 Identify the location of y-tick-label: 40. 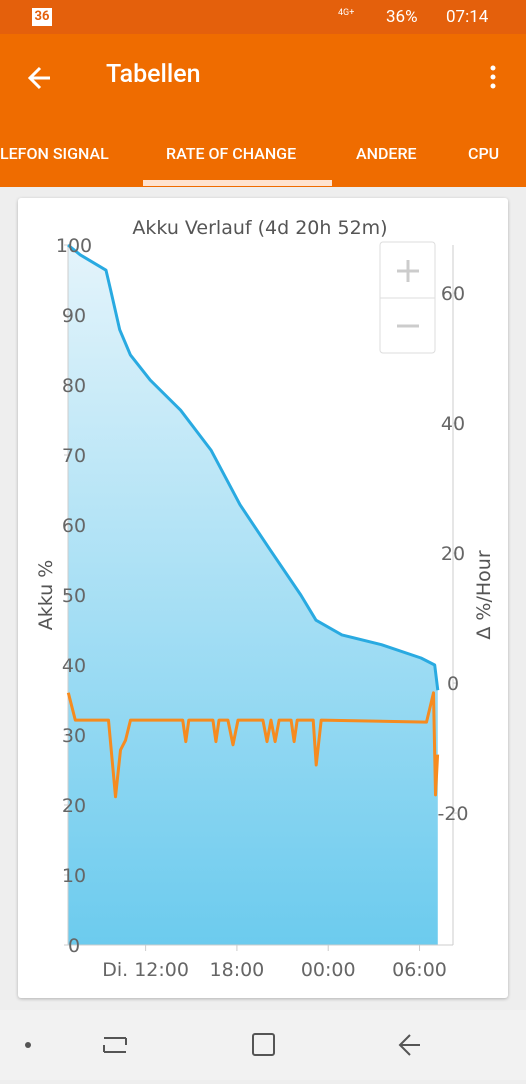
(74, 666).